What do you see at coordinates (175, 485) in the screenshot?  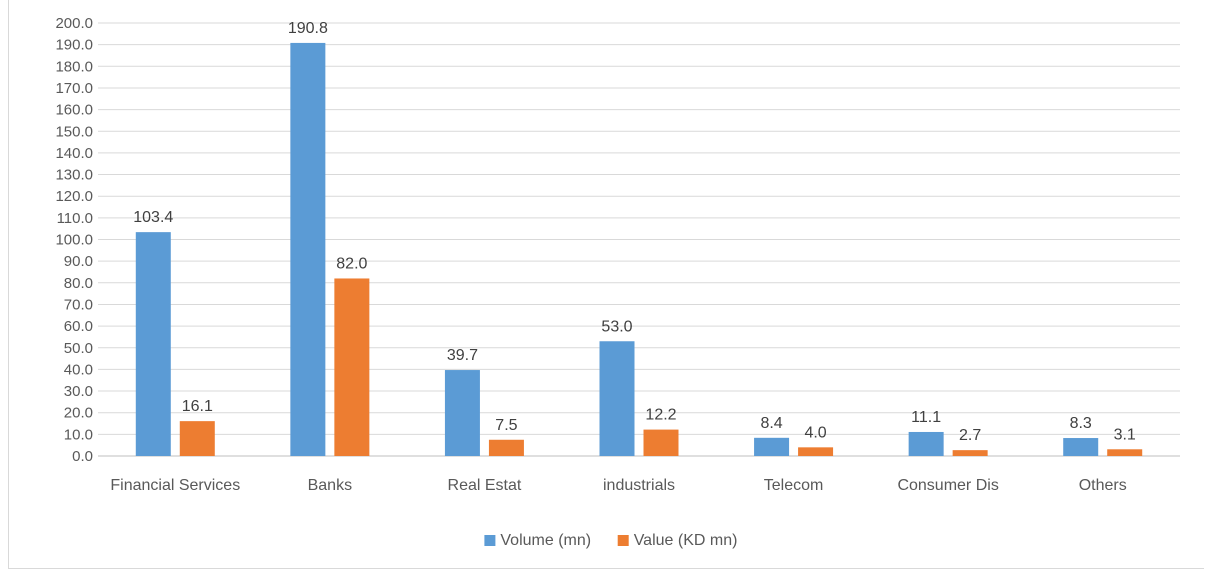 I see `x-tick-label: Financial Services` at bounding box center [175, 485].